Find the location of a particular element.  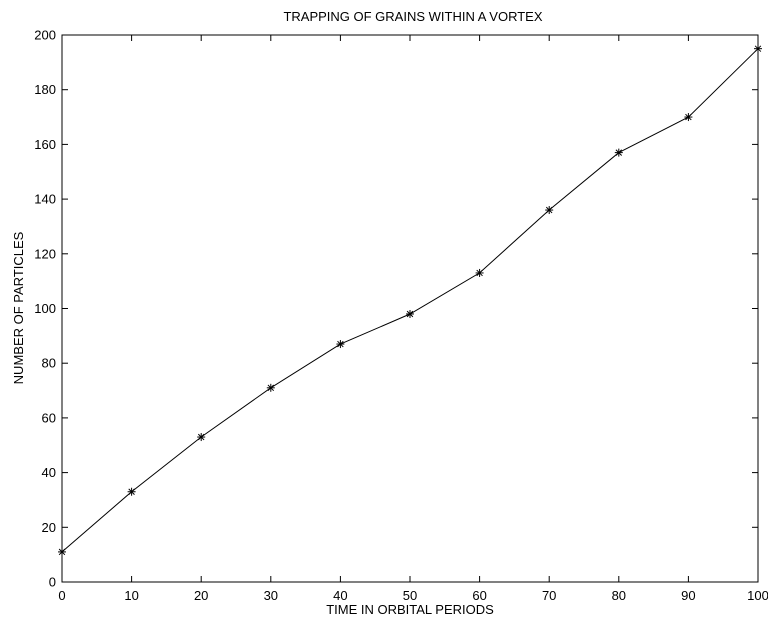

x-tick-label: 60 is located at coordinates (479, 595).